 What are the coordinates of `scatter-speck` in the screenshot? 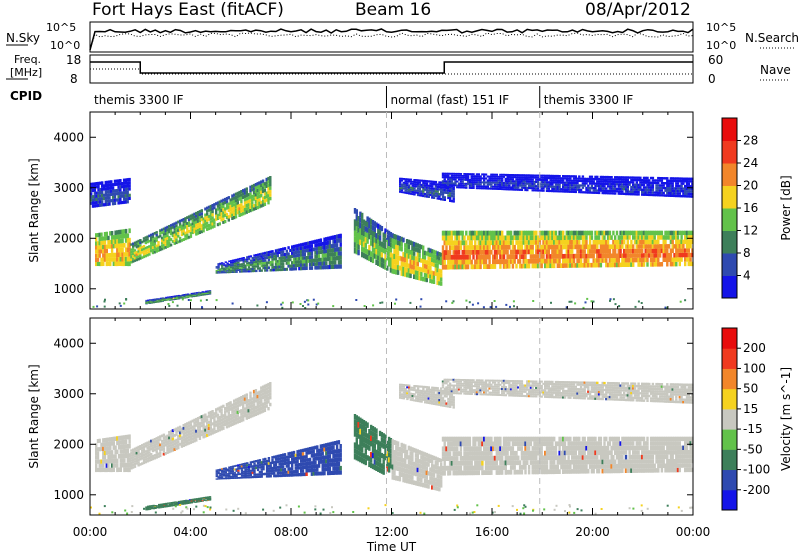 It's located at (619, 306).